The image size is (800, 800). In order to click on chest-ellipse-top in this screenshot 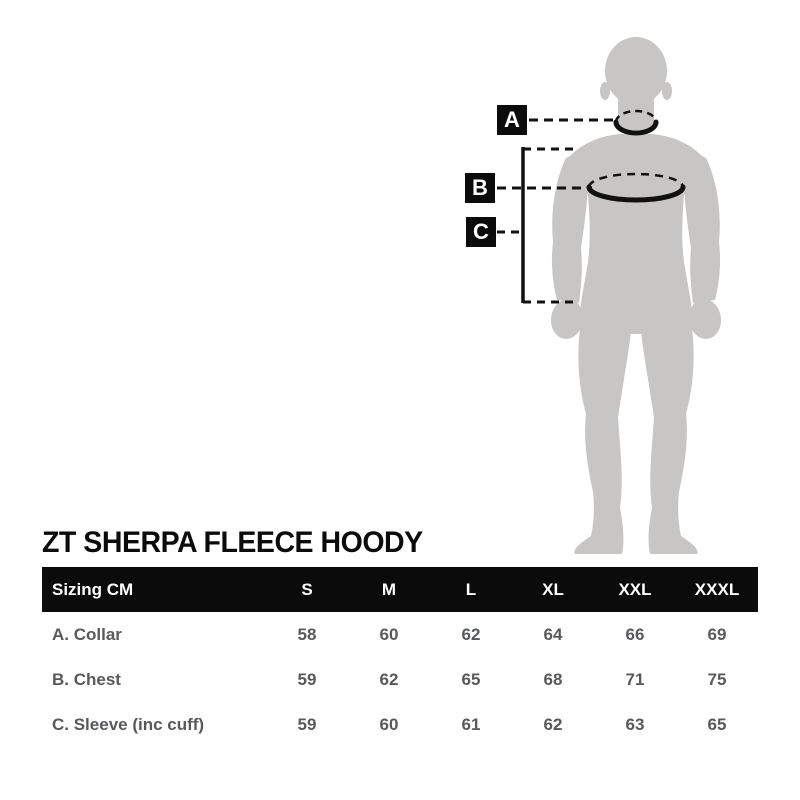, I will do `click(636, 180)`.